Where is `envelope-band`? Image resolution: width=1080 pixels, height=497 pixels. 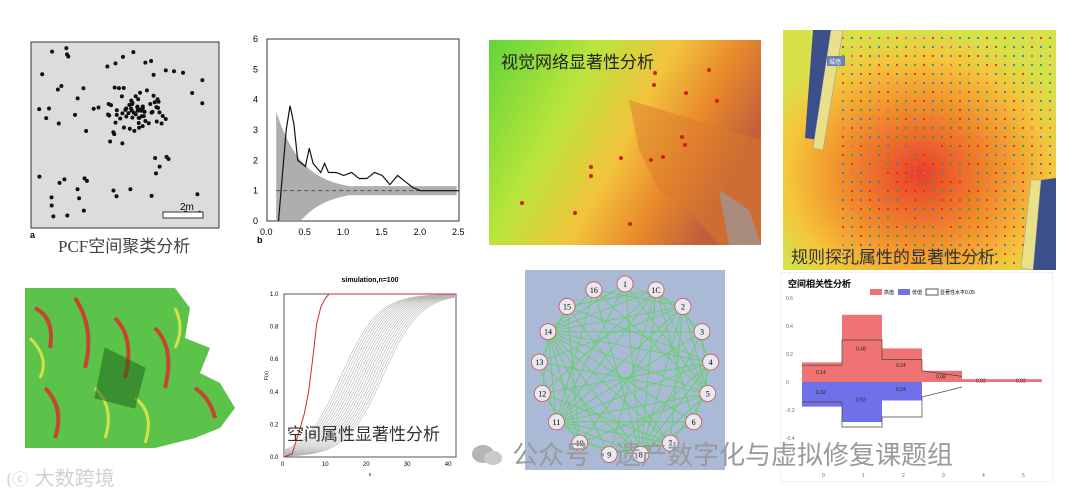
envelope-band is located at coordinates (366, 166).